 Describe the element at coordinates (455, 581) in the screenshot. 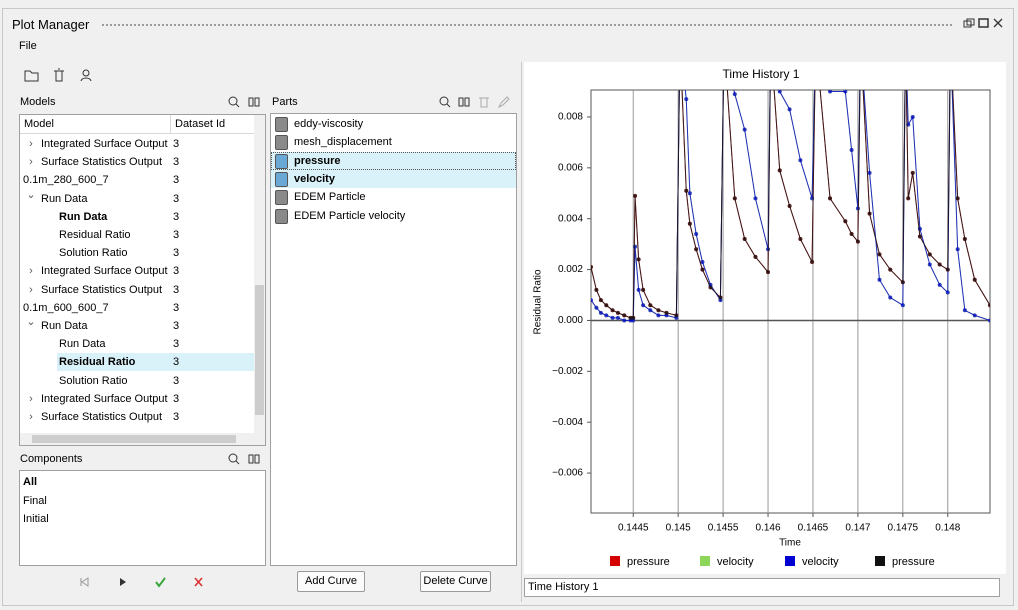

I see `delete-curve-button: Delete Curve` at that location.